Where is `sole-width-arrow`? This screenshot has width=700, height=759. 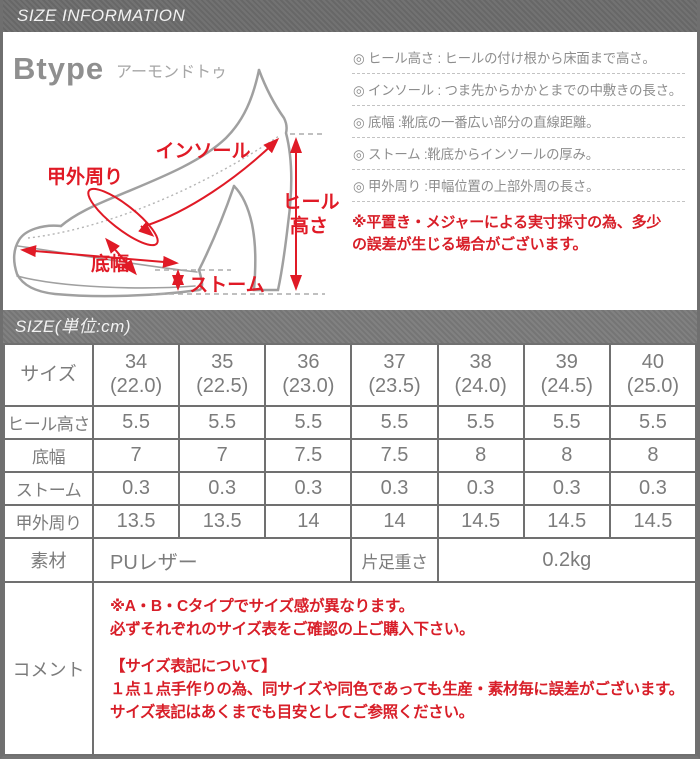
sole-width-arrow is located at coordinates (99, 256).